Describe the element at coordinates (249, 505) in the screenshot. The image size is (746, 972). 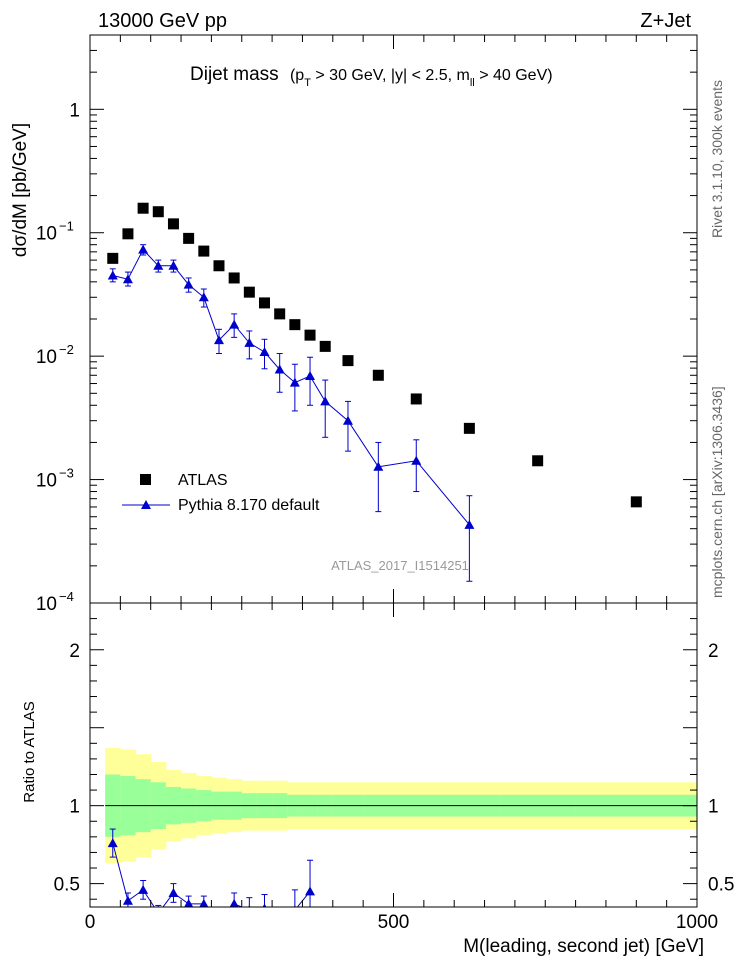
I see `legend-pythia-label: Pythia 8.170 default` at that location.